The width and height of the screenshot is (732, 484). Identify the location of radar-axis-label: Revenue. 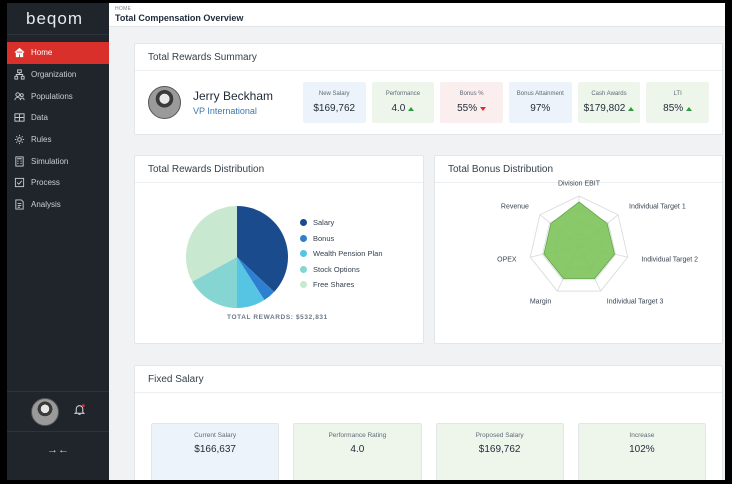
(514, 207).